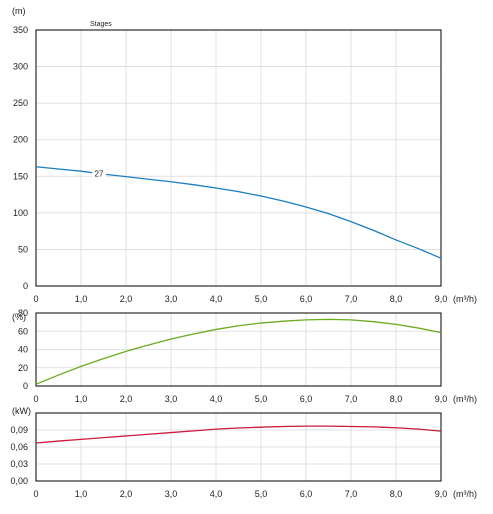 Image resolution: width=493 pixels, height=514 pixels. Describe the element at coordinates (351, 399) in the screenshot. I see `efficiency-x-tick-label: 7,0` at that location.